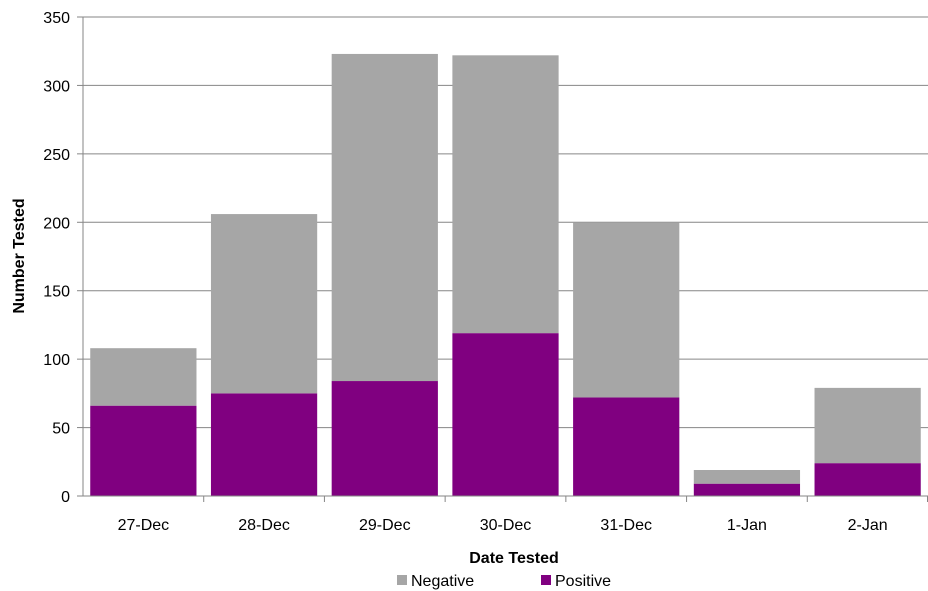 The height and width of the screenshot is (591, 928). Describe the element at coordinates (546, 580) in the screenshot. I see `legend-swatch-positive` at that location.